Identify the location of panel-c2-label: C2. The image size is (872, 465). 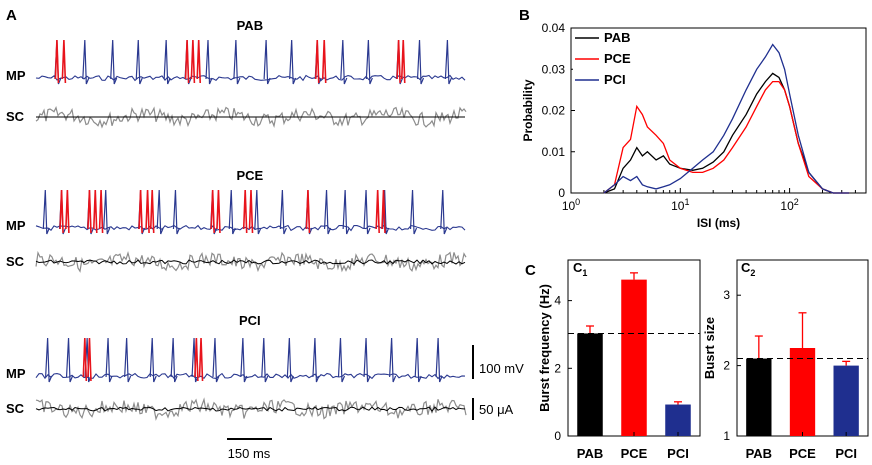
(748, 269).